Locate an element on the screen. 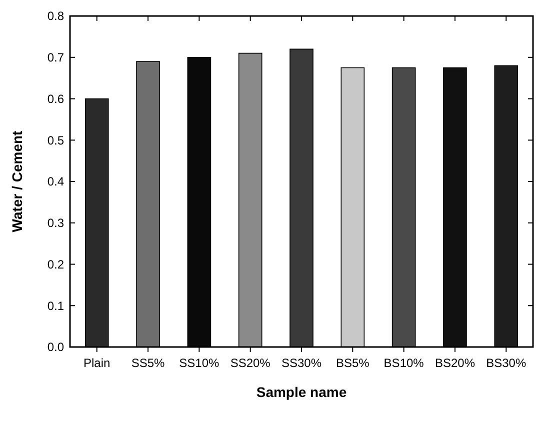 Image resolution: width=551 pixels, height=425 pixels. y-tick-label: 0.5 is located at coordinates (55, 140).